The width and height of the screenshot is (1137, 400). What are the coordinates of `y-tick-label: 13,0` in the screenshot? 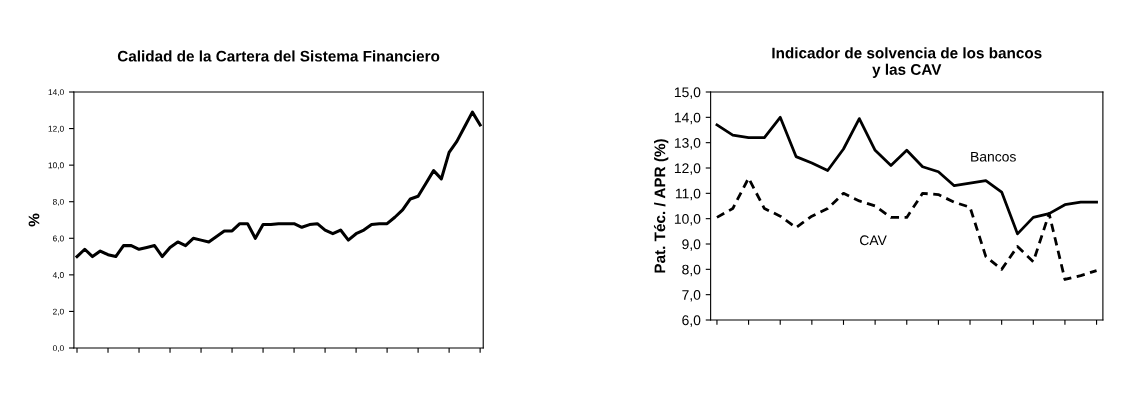 It's located at (687, 144).